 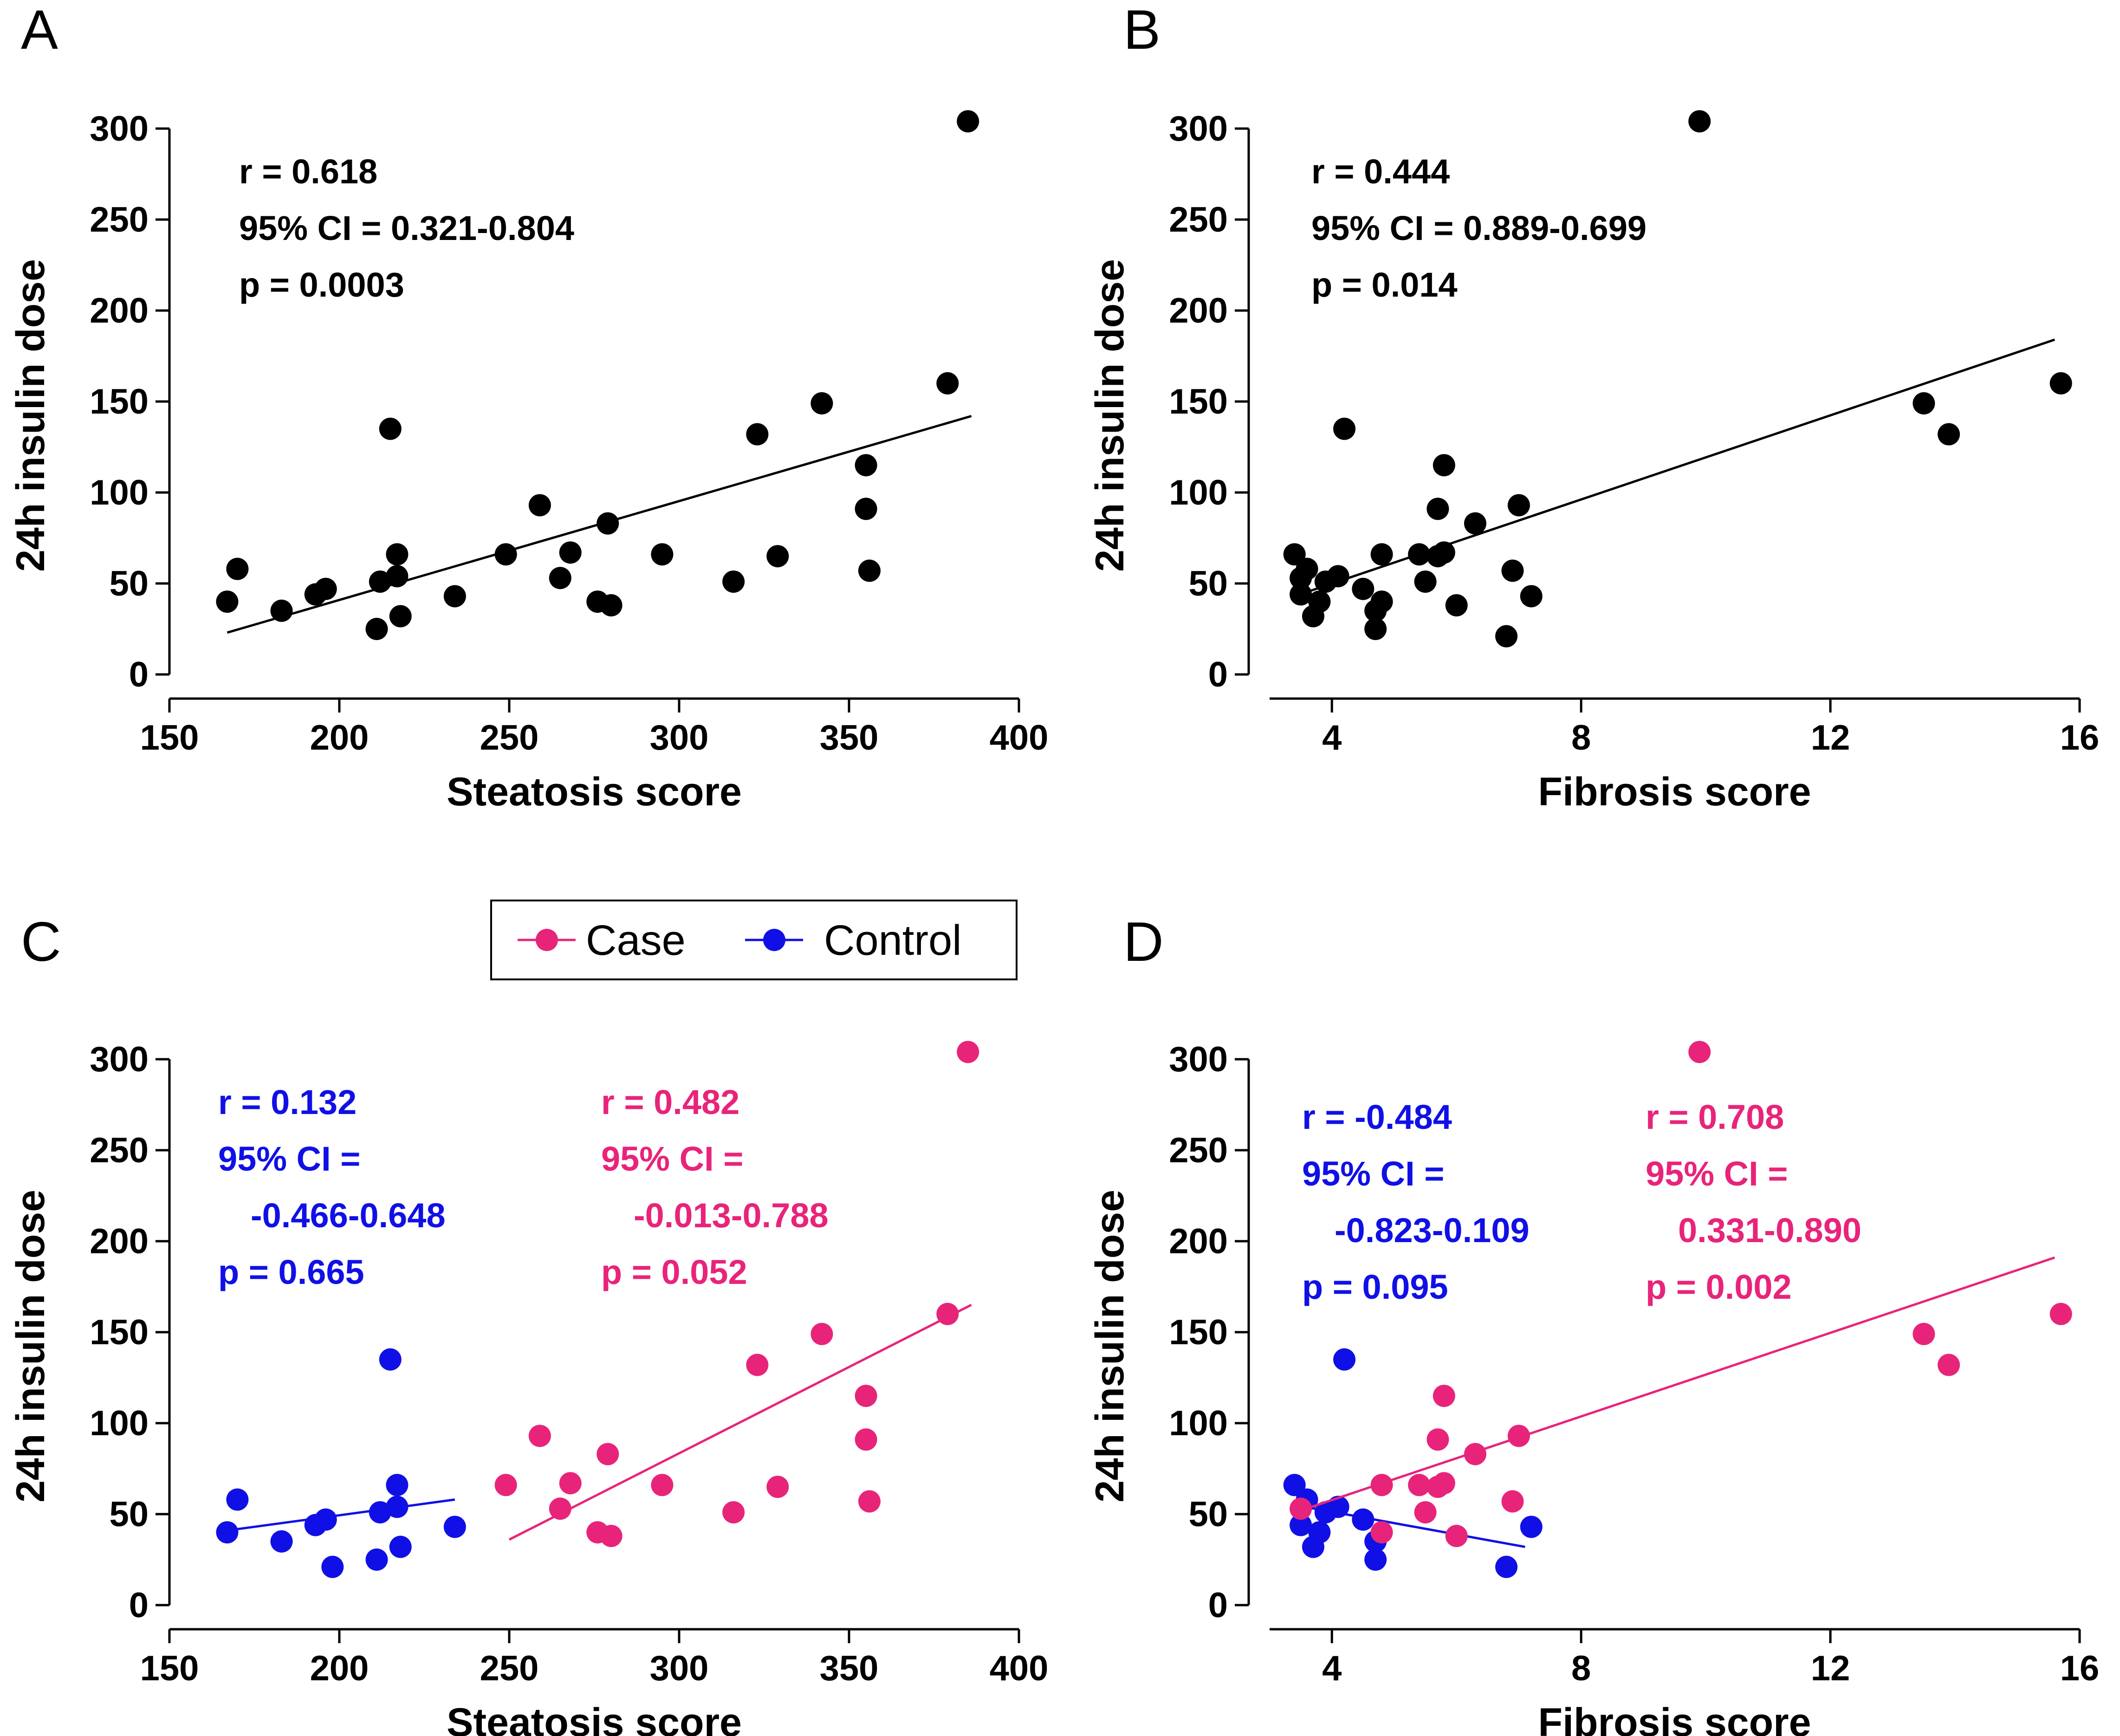 I want to click on panel-letter-a: A, so click(x=39, y=30).